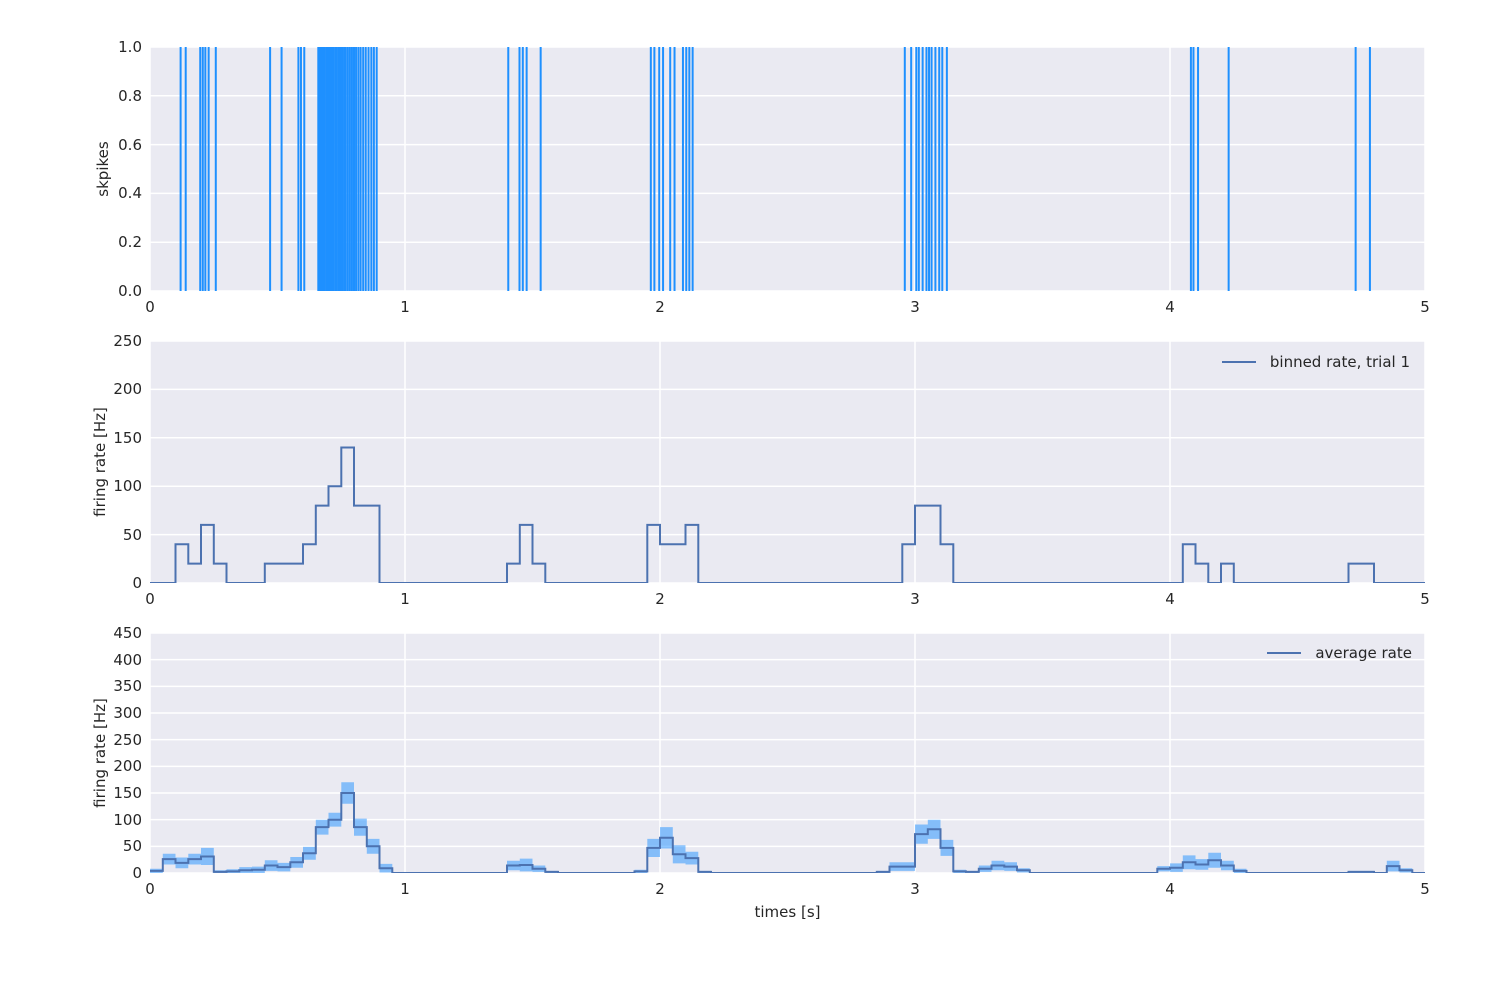 This screenshot has height=1000, width=1500. Describe the element at coordinates (100, 462) in the screenshot. I see `binned-rate-ylabel: firing rate [Hz]` at that location.